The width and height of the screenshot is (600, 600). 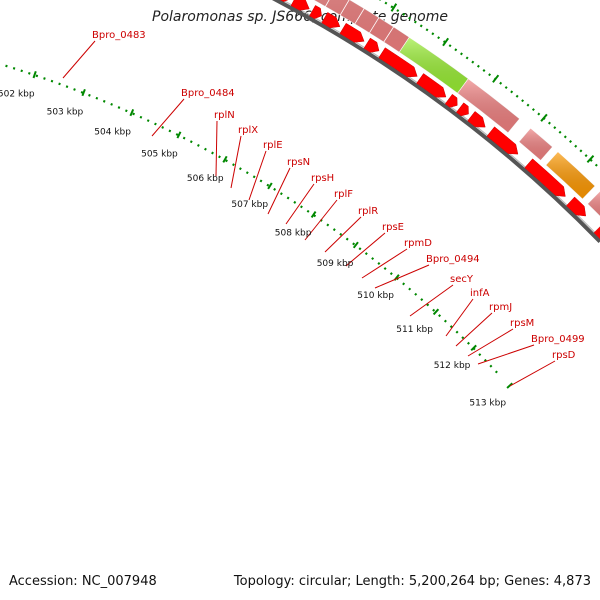 I want to click on gene-label: rpmD, so click(x=418, y=243).